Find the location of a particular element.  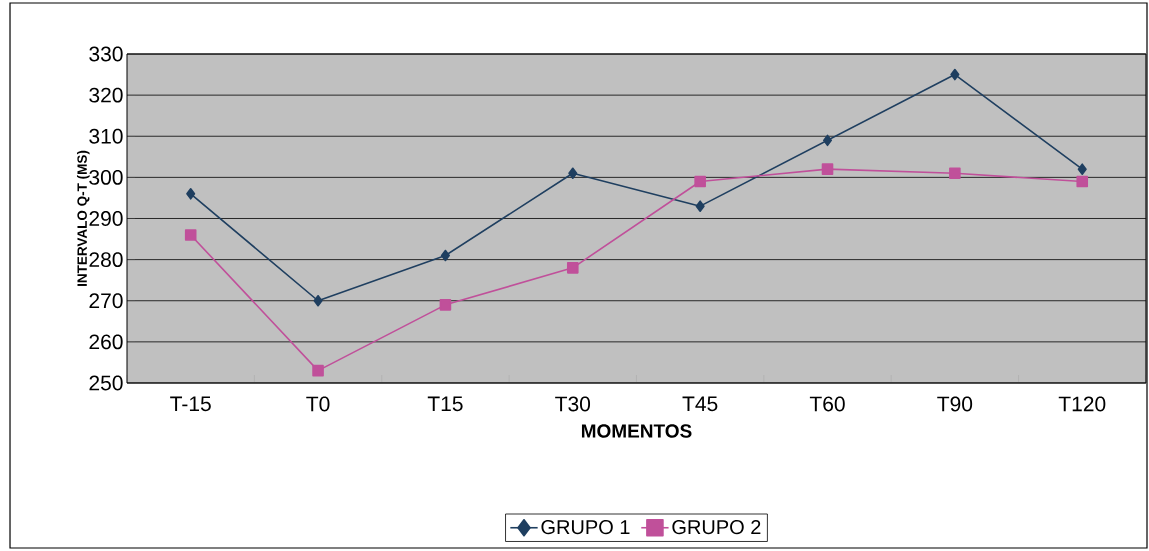

y-tick-label: 310 is located at coordinates (106, 136).